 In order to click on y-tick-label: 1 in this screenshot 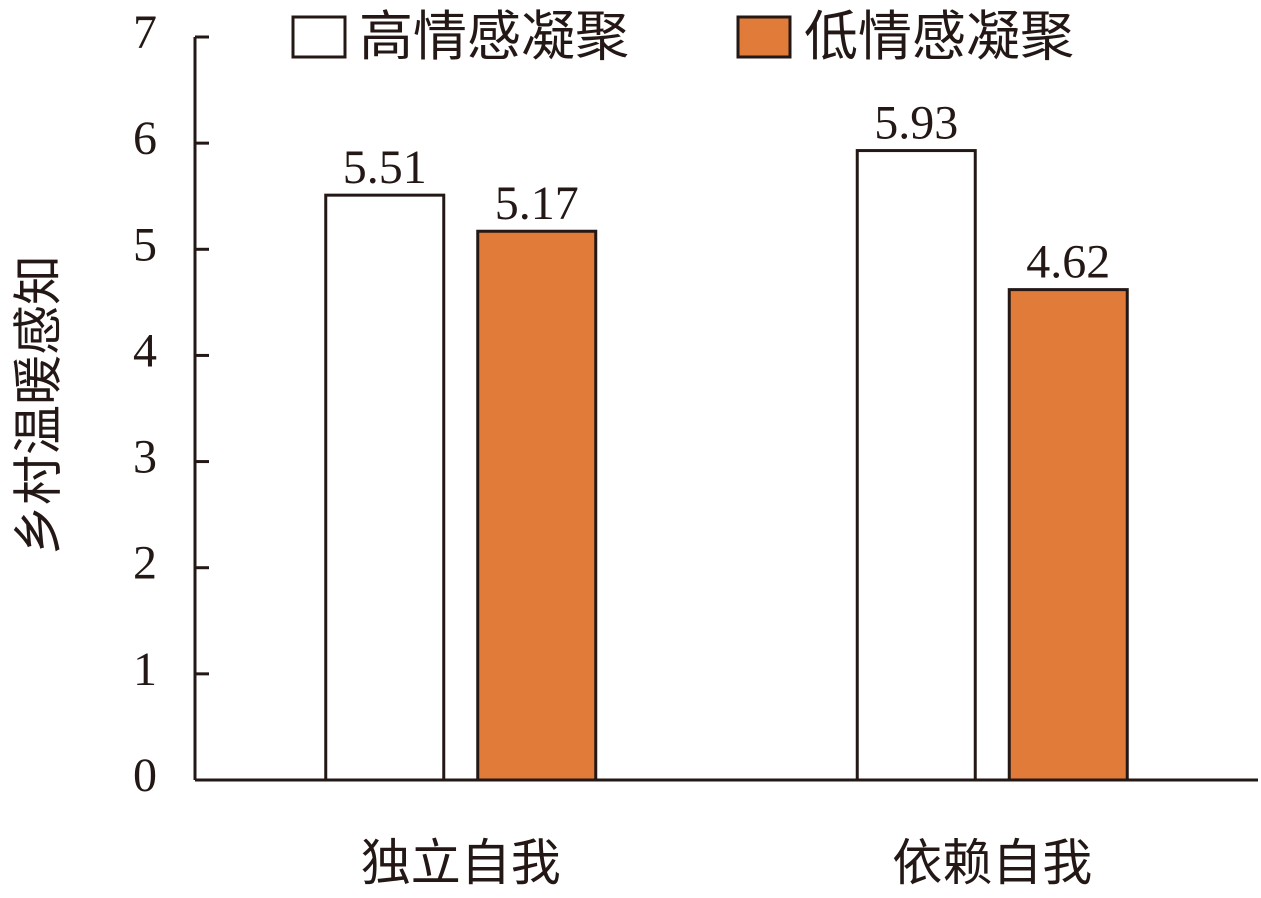, I will do `click(145, 669)`.